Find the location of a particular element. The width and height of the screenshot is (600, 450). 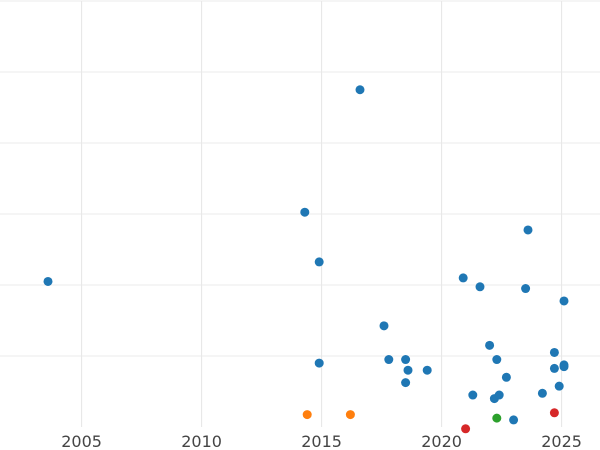

x-tick-label-1: 2010 is located at coordinates (201, 441).